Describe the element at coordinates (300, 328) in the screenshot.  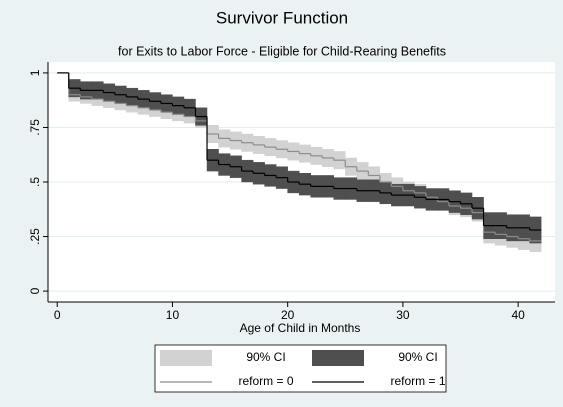
I see `x-axis-label: Age of Child in Months` at that location.